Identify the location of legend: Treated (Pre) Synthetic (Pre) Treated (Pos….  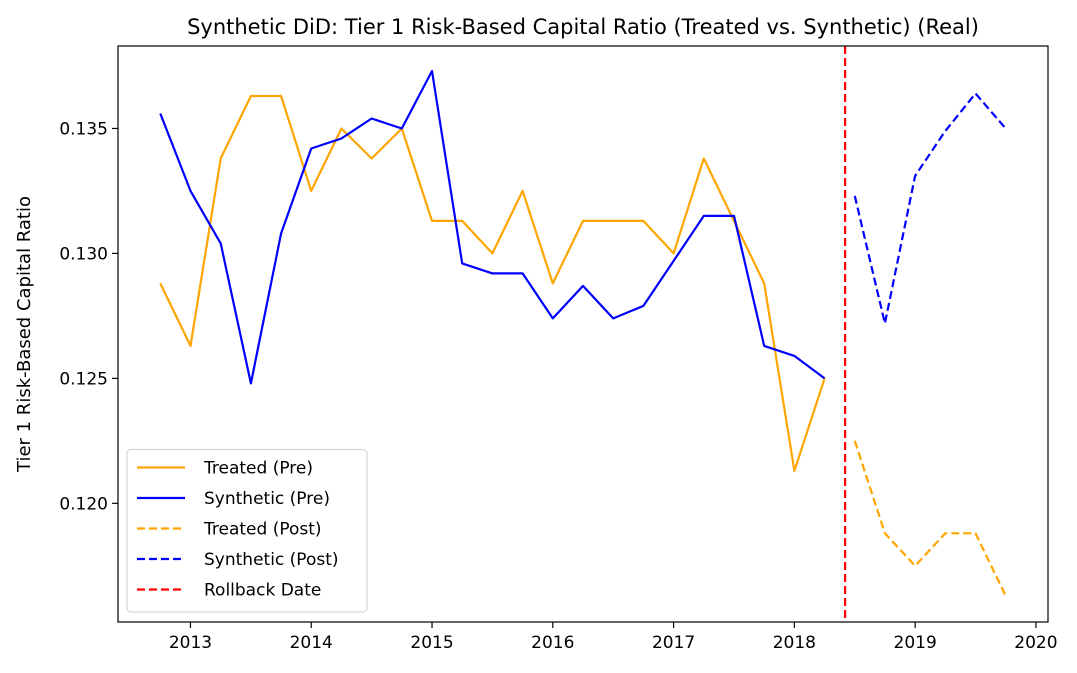
(247, 531).